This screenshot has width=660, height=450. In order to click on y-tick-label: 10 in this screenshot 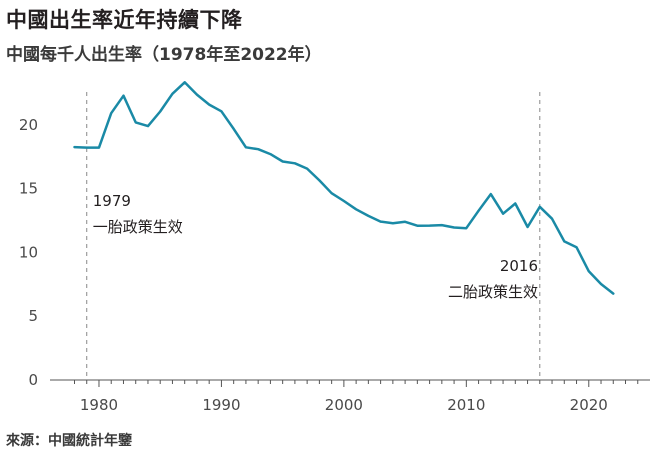, I will do `click(28, 252)`.